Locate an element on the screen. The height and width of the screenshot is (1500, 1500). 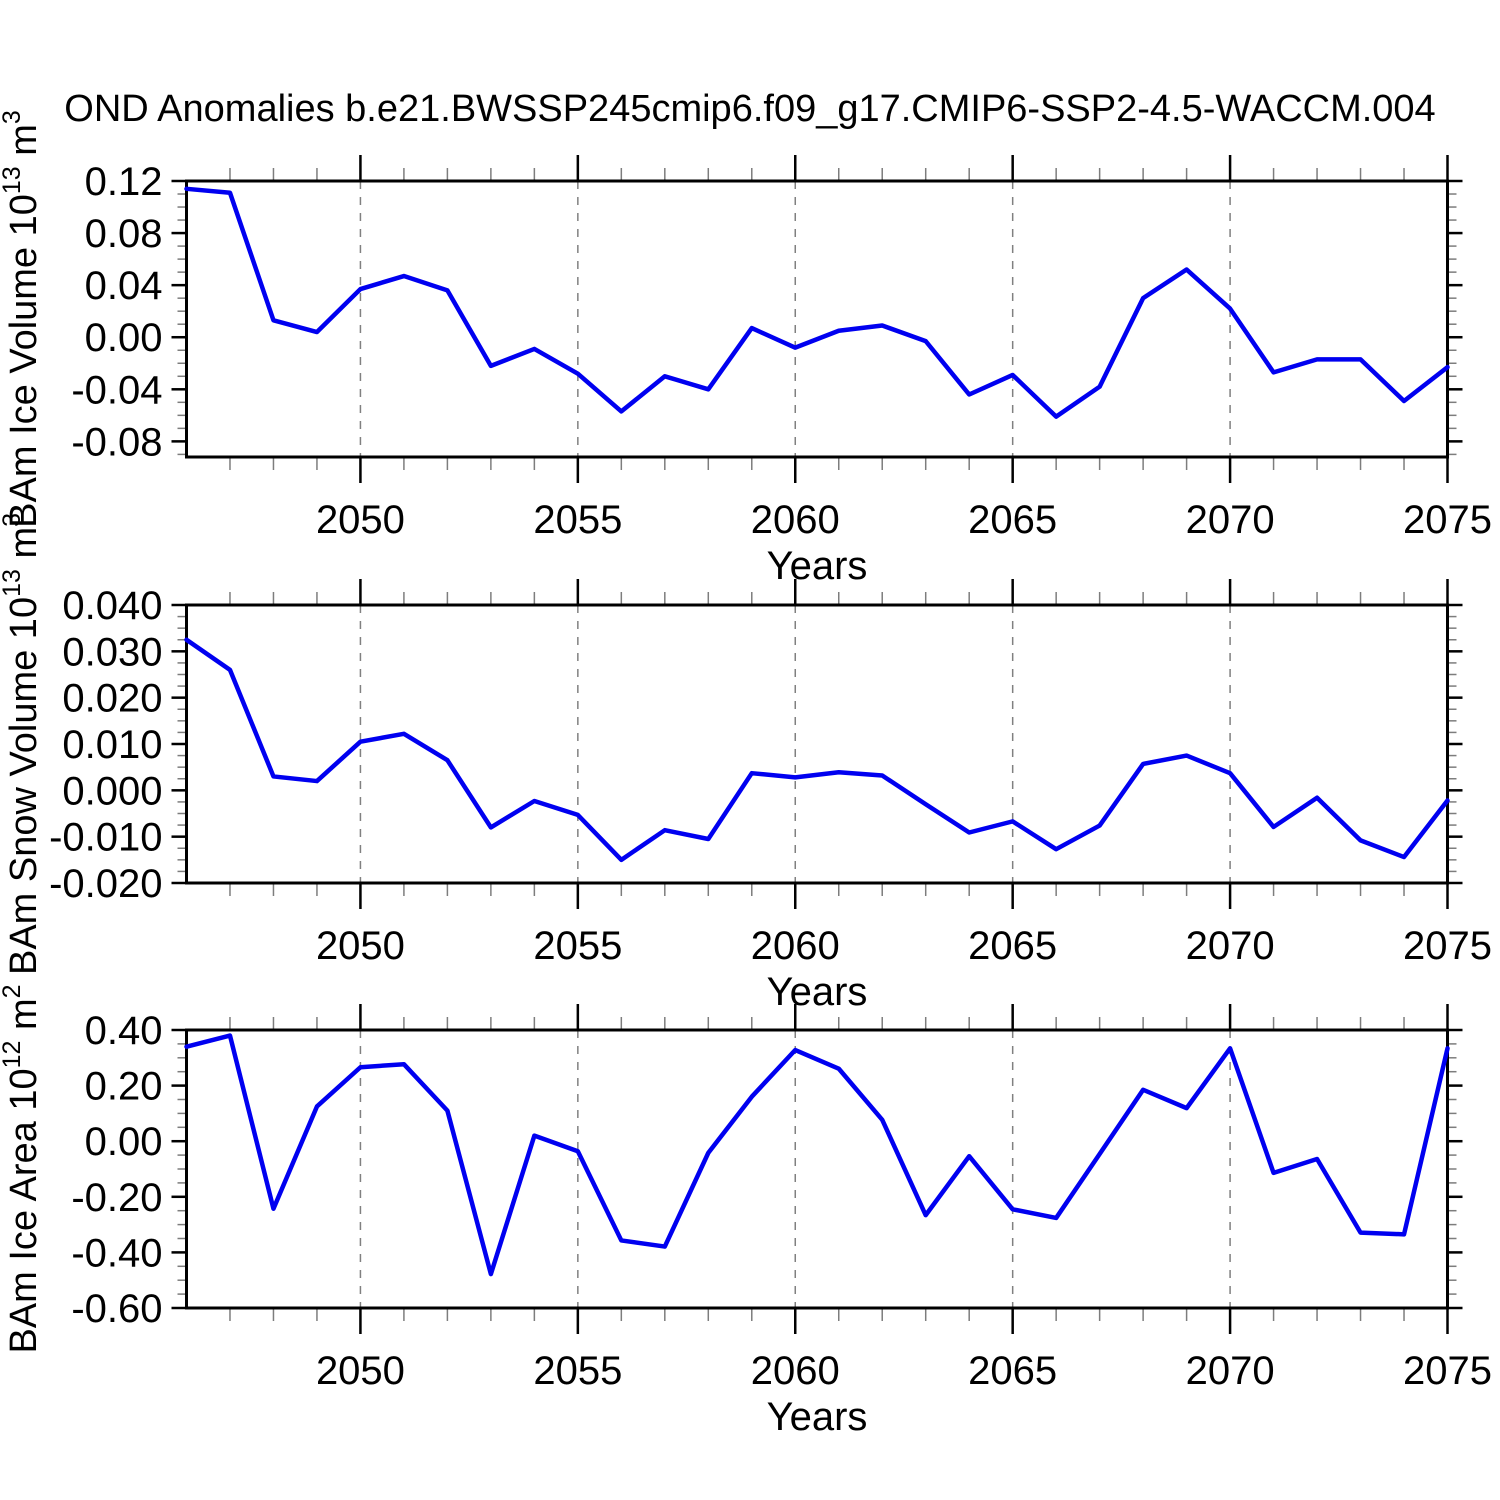
y-tick-label: -0.60 is located at coordinates (116, 1309).